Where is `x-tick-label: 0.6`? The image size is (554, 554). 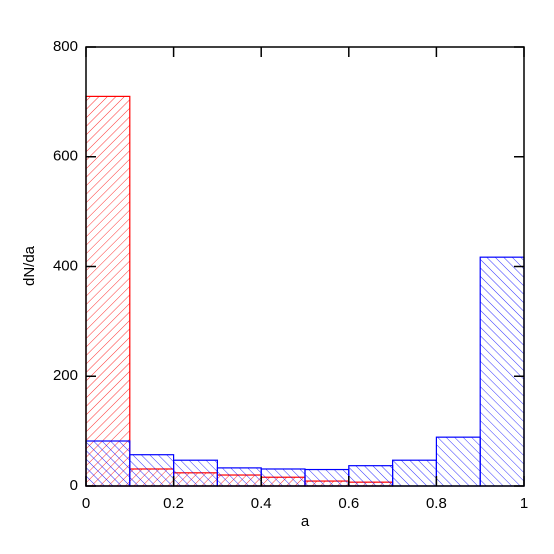 x-tick-label: 0.6 is located at coordinates (348, 503).